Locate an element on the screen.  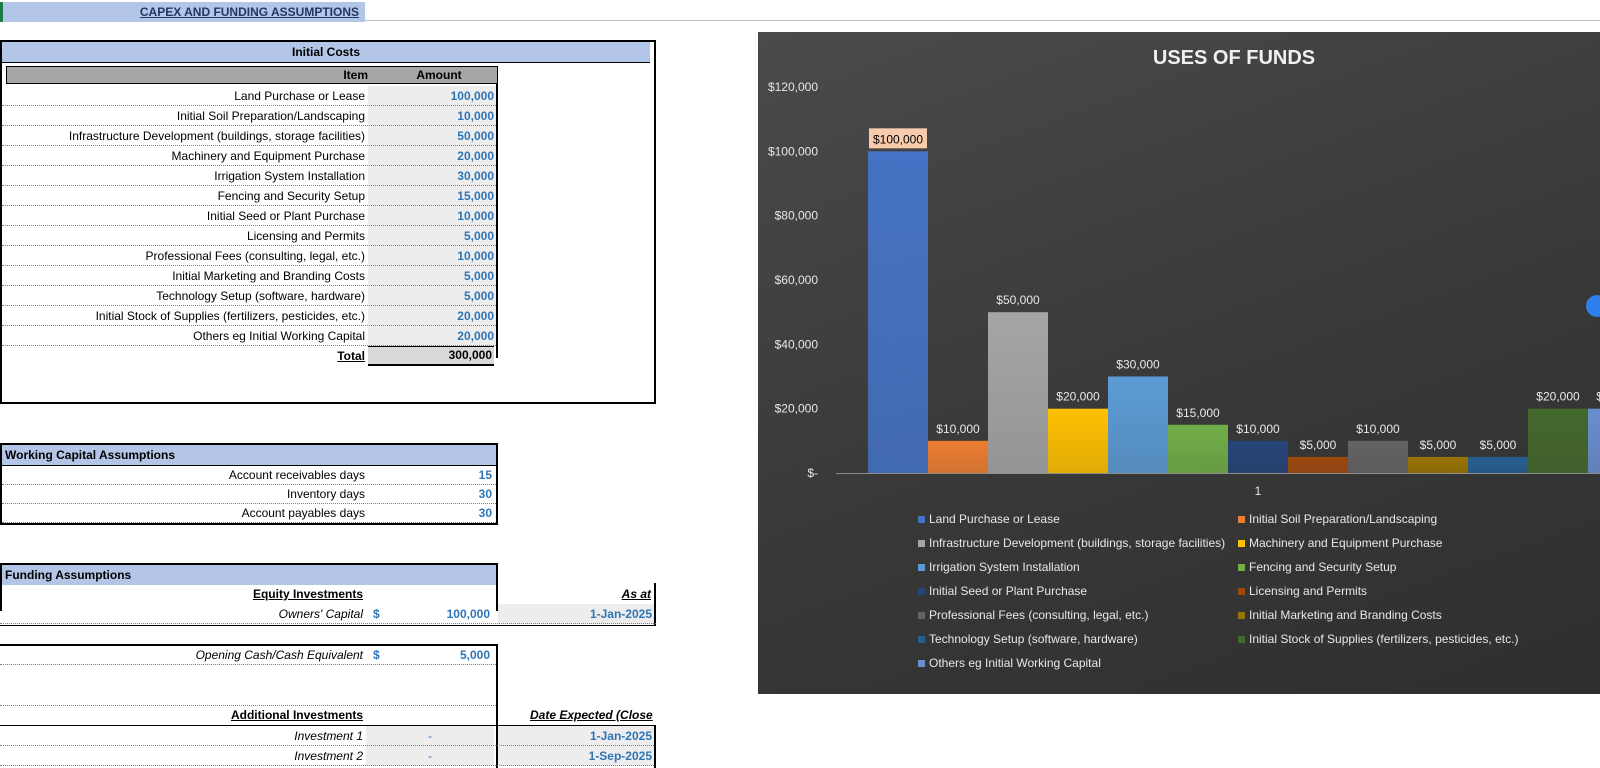
chart-title: USES OF FUNDS is located at coordinates (1234, 58).